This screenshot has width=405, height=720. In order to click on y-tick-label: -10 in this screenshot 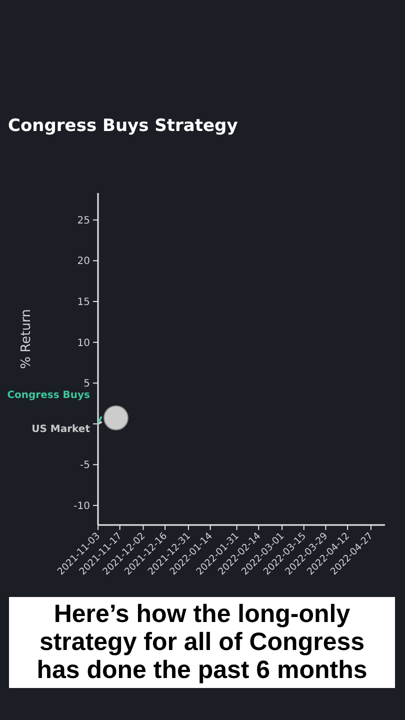, I will do `click(82, 506)`.